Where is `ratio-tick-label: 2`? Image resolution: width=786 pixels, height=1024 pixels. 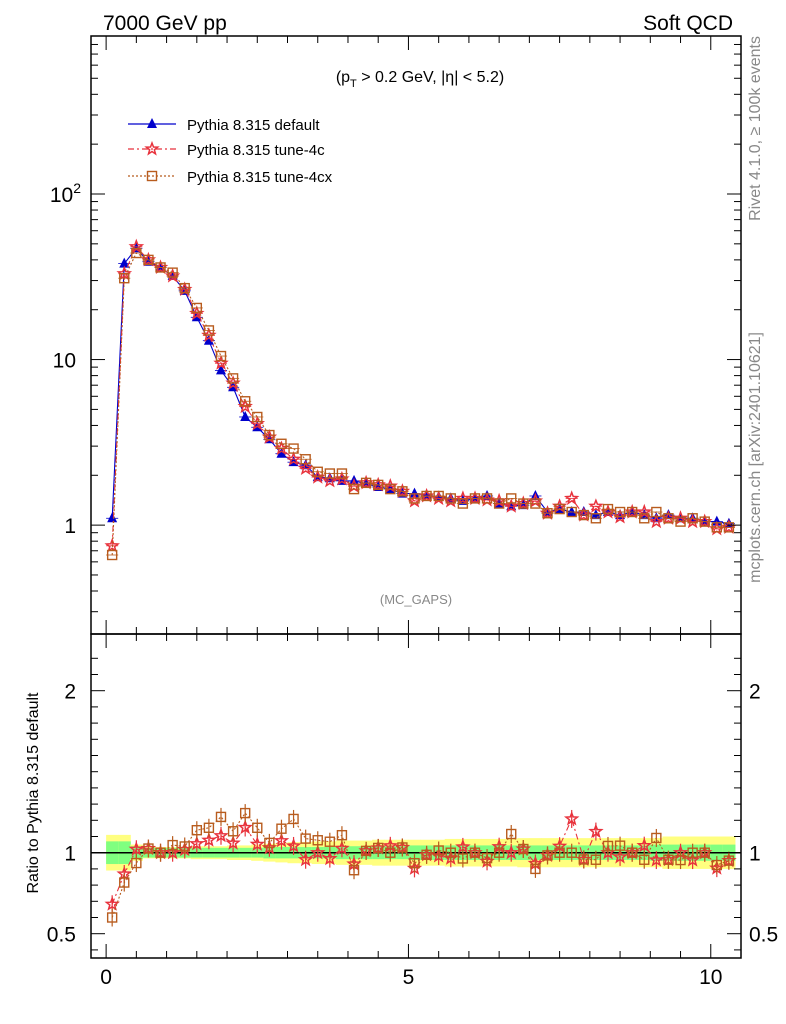 ratio-tick-label: 2 is located at coordinates (70, 692).